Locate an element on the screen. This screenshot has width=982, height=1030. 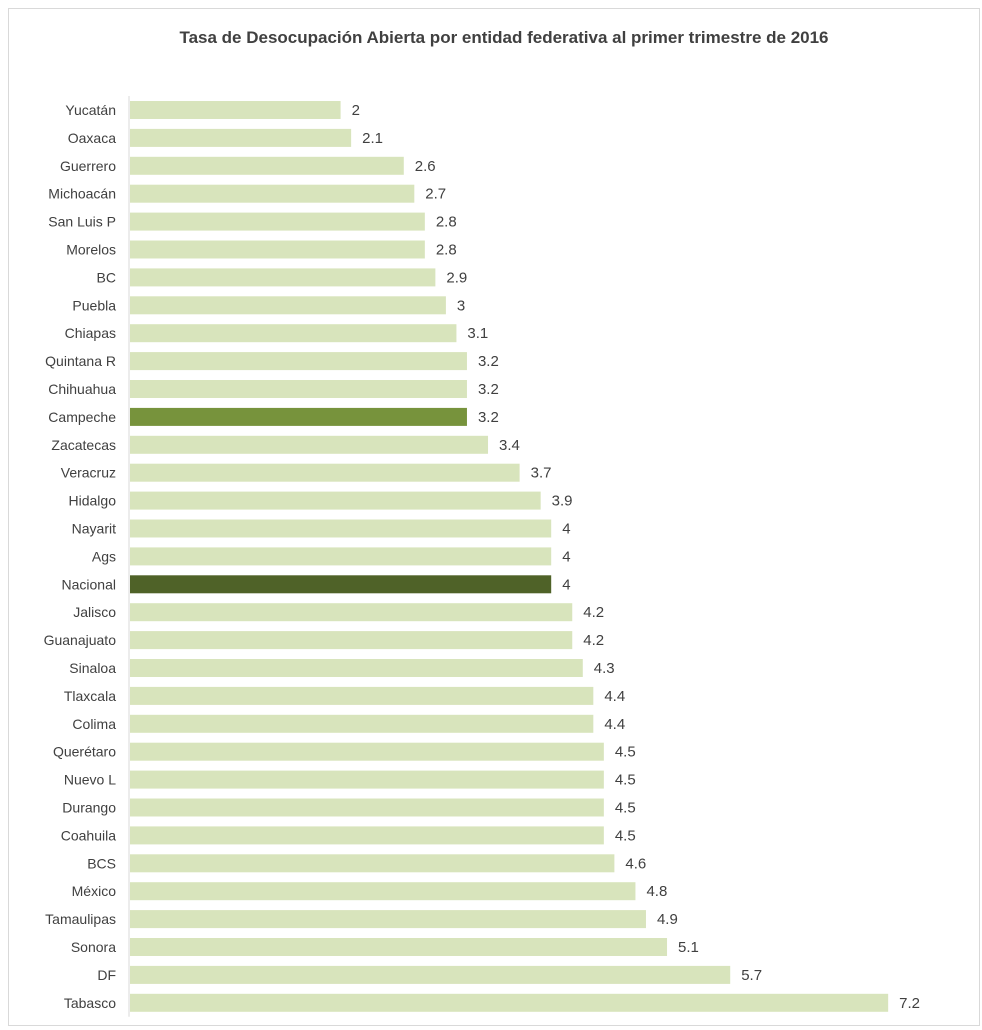
value-label-durango: 4.5 is located at coordinates (625, 808).